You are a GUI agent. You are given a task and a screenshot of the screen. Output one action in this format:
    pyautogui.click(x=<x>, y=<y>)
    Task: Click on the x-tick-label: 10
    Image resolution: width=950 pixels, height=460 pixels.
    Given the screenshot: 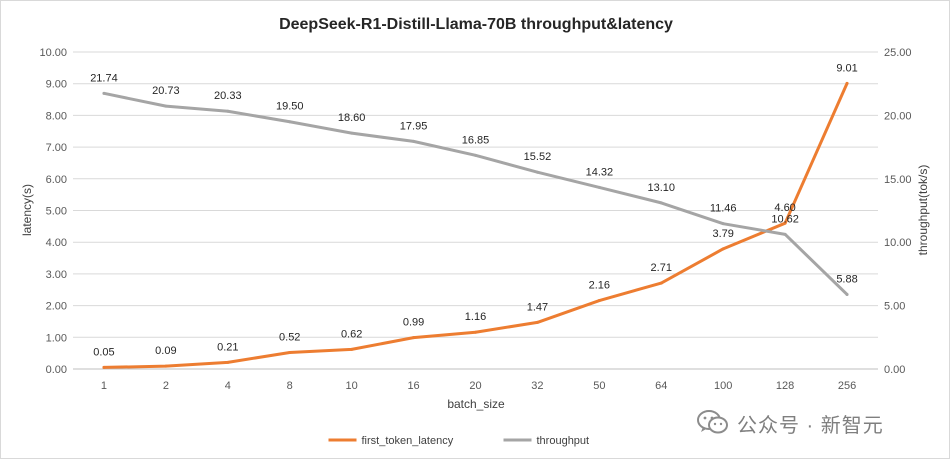 What is the action you would take?
    pyautogui.click(x=352, y=386)
    